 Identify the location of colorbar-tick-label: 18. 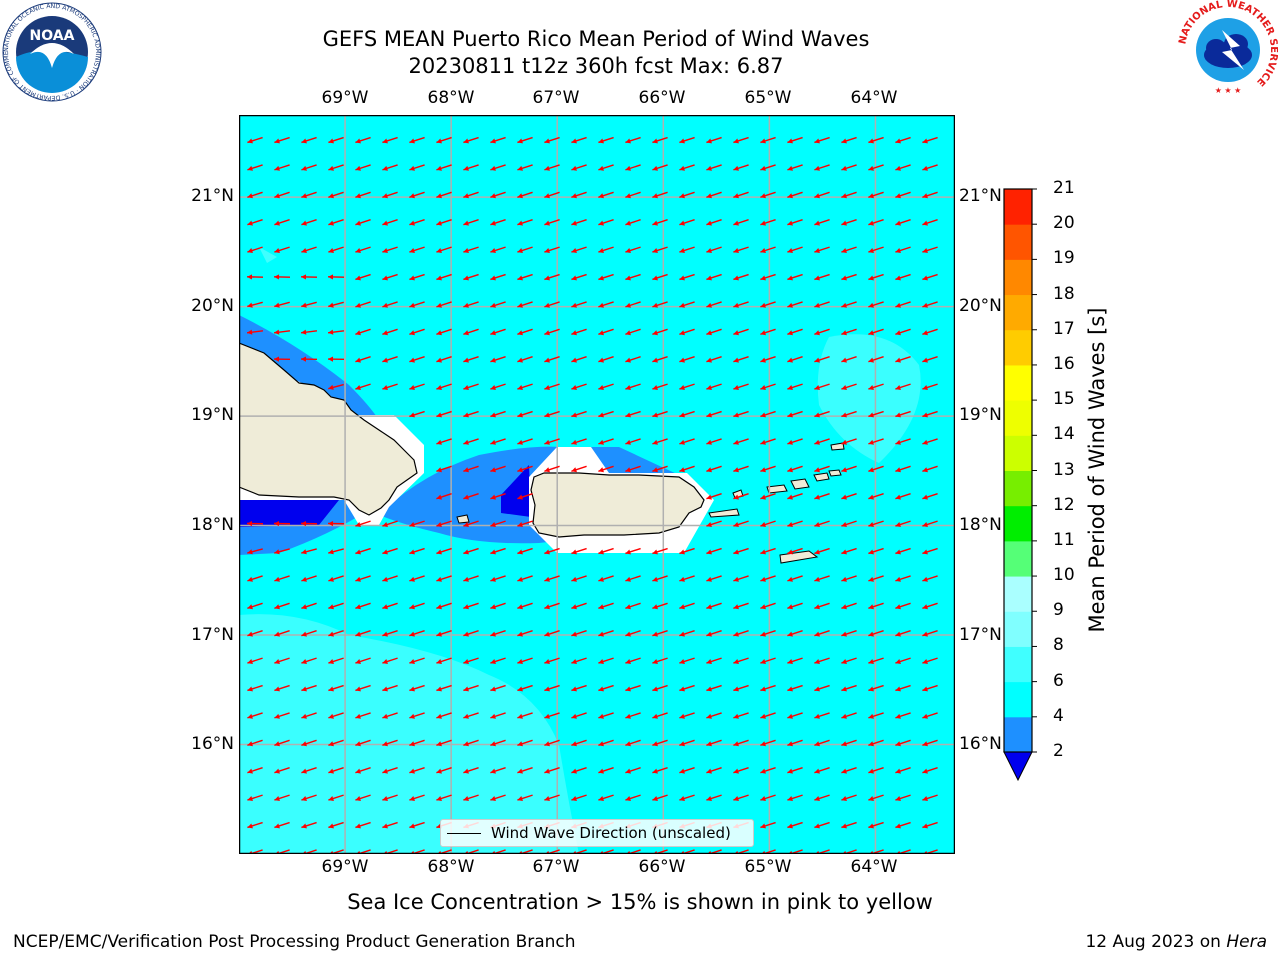
(1064, 293).